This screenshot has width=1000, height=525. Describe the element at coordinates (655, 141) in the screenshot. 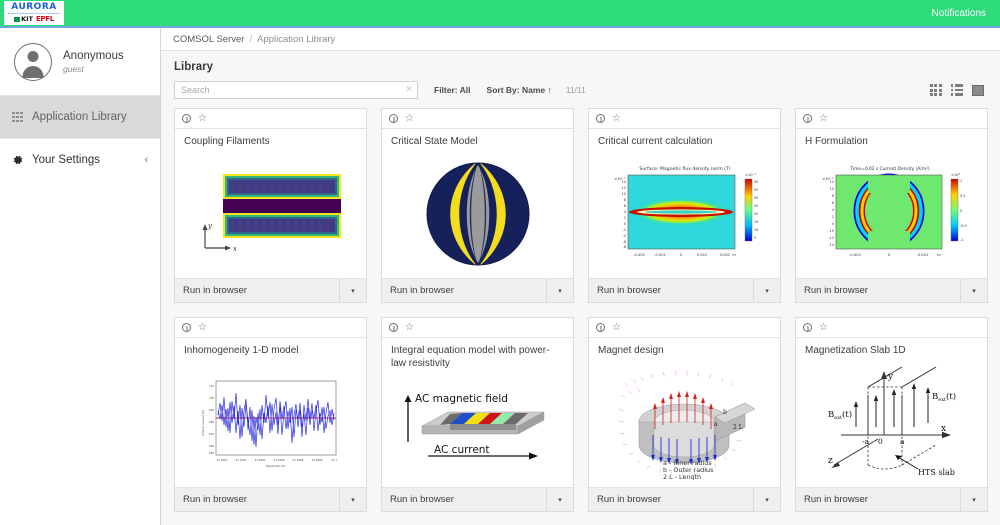

I see `card-title: Critical current calculation` at that location.